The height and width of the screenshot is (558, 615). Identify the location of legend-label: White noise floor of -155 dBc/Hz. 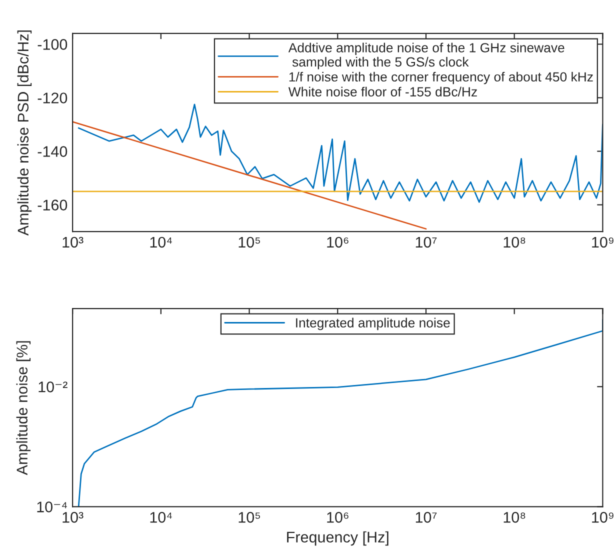
(382, 91).